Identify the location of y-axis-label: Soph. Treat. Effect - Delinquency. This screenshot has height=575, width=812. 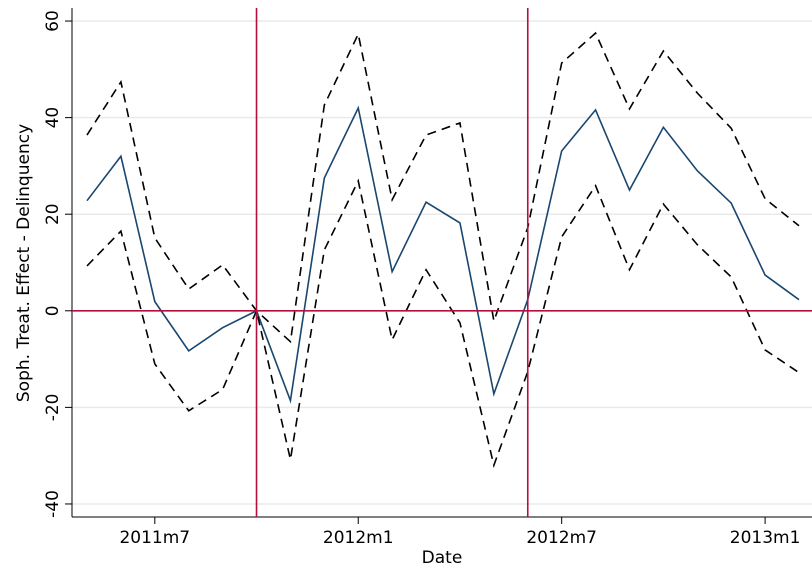
(24, 263).